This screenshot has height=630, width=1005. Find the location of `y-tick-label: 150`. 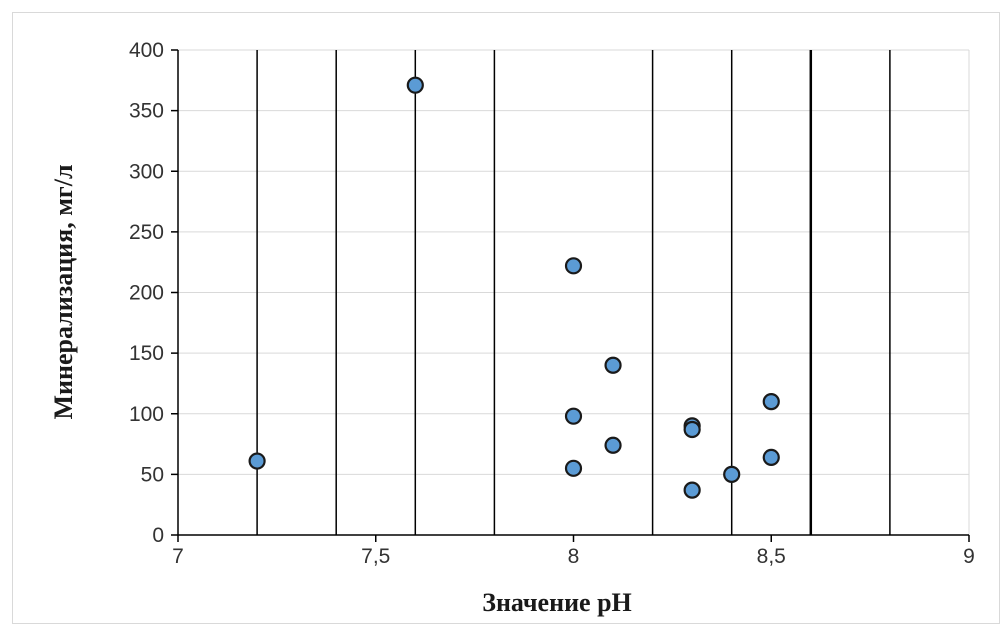

y-tick-label: 150 is located at coordinates (146, 353).